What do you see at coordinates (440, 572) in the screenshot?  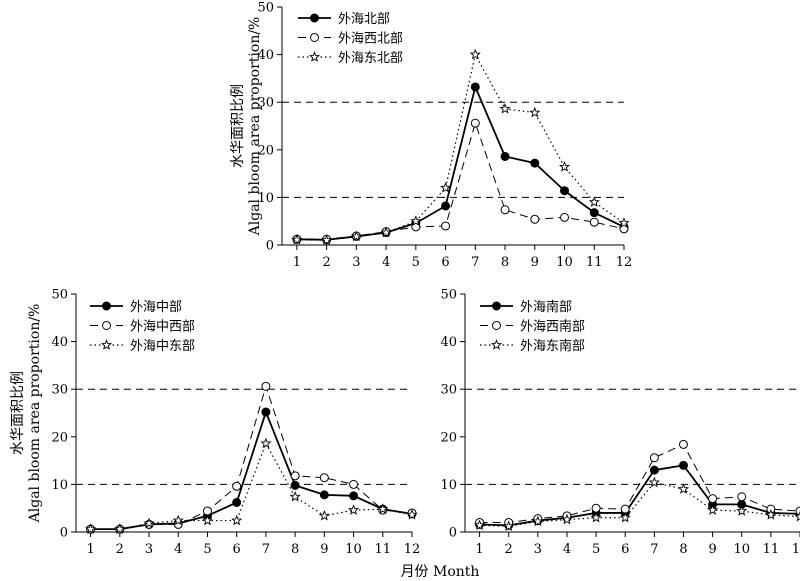 I see `figure-x-axis-label: 月份 Month` at bounding box center [440, 572].